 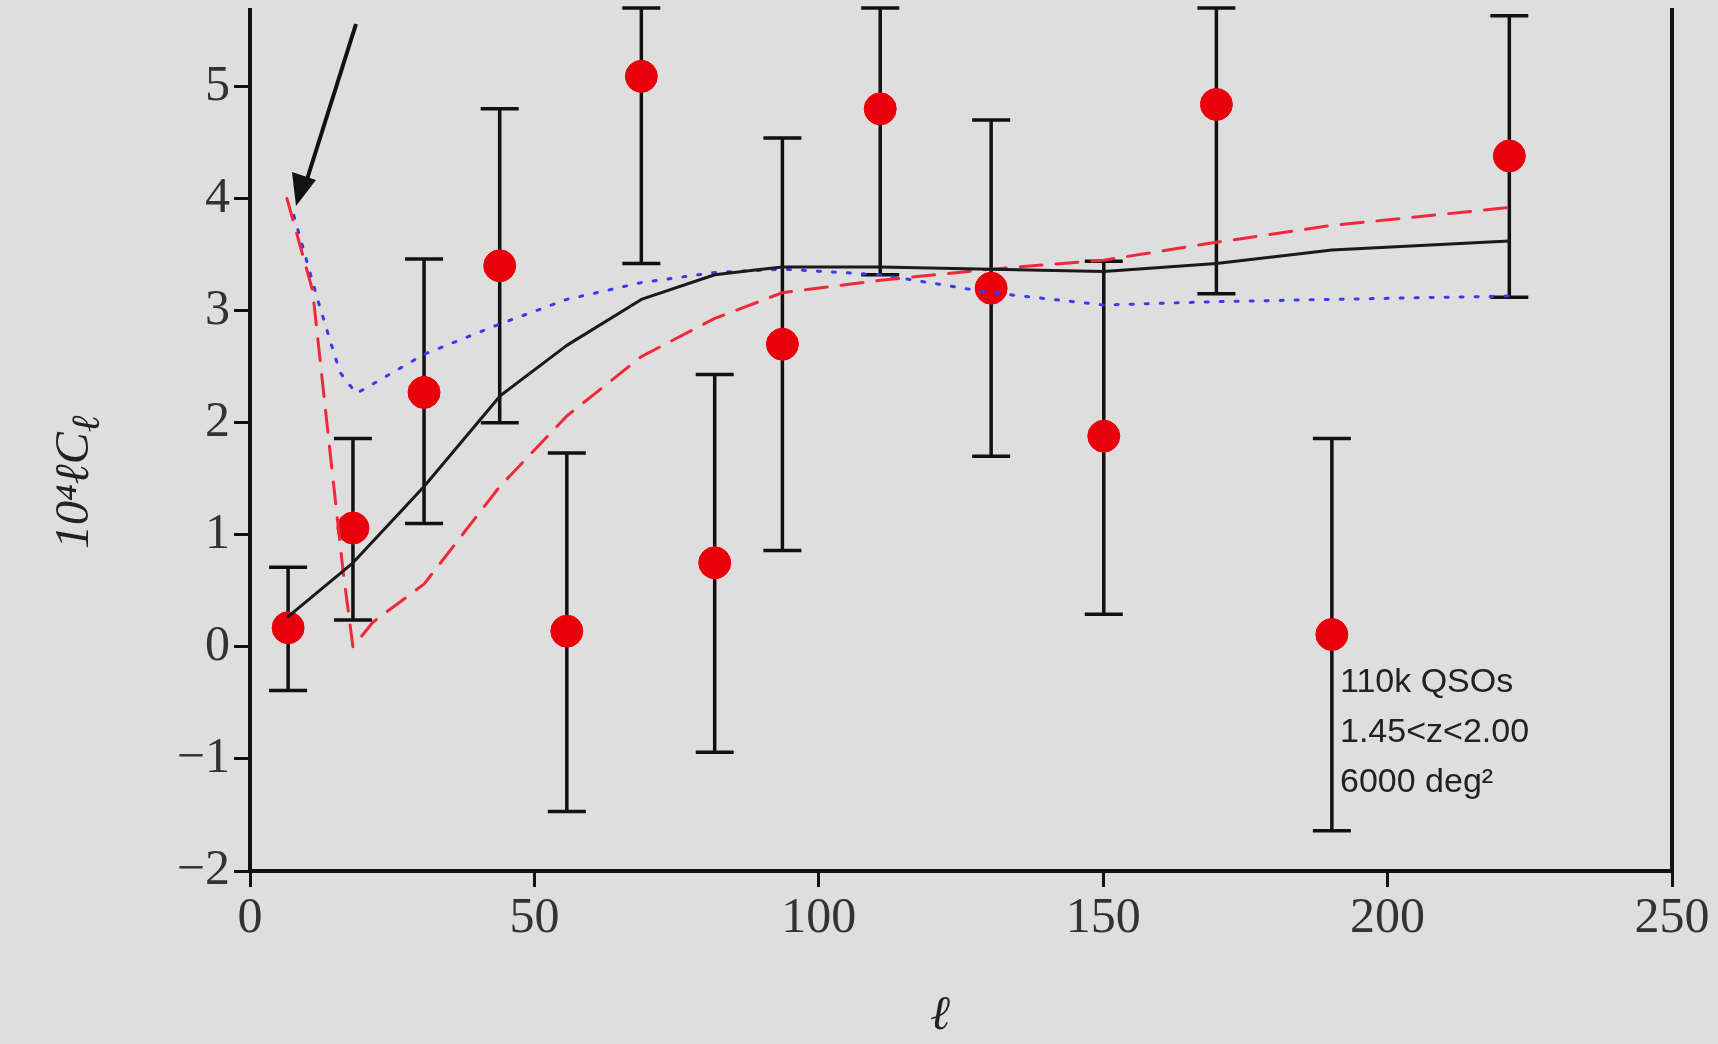 What do you see at coordinates (217, 306) in the screenshot?
I see `y-tick-label: 3` at bounding box center [217, 306].